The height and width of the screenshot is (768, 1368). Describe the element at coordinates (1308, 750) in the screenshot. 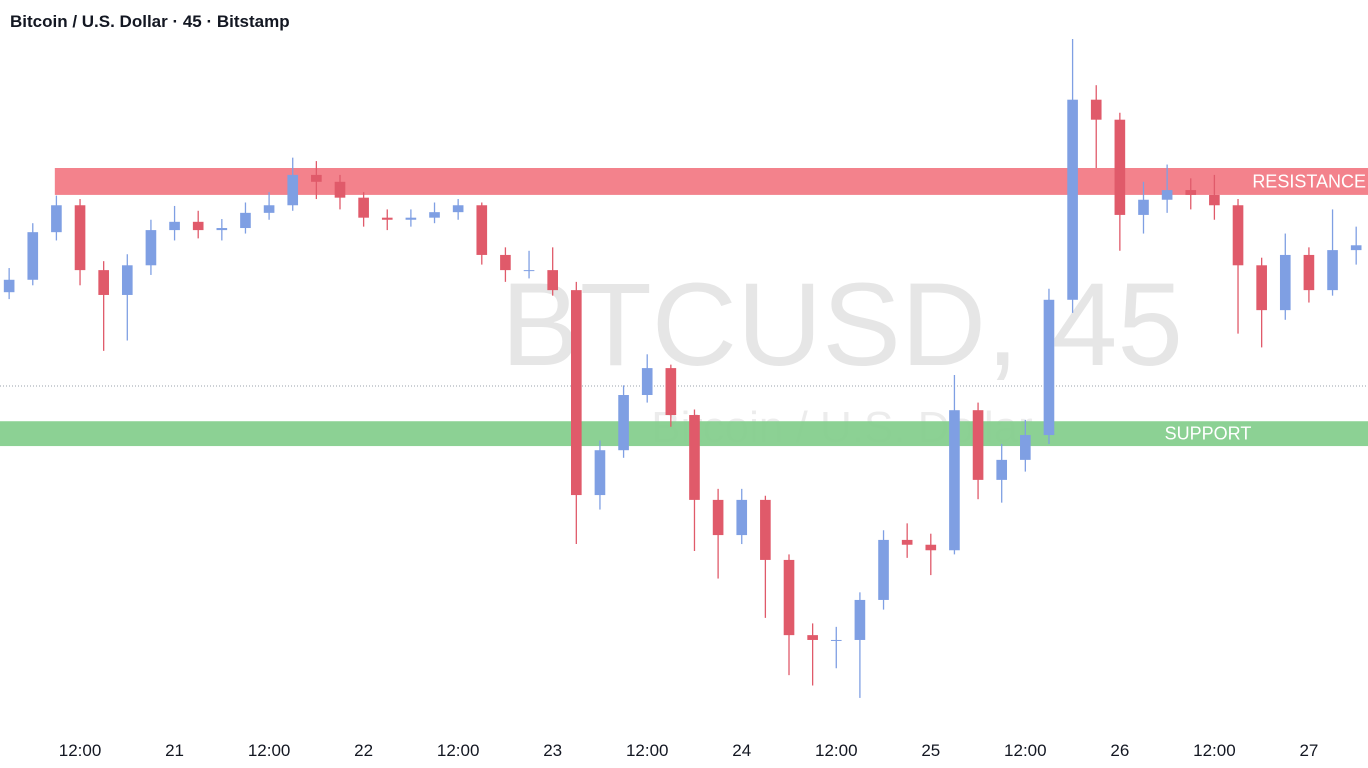

I see `x-tick-label: 27` at that location.